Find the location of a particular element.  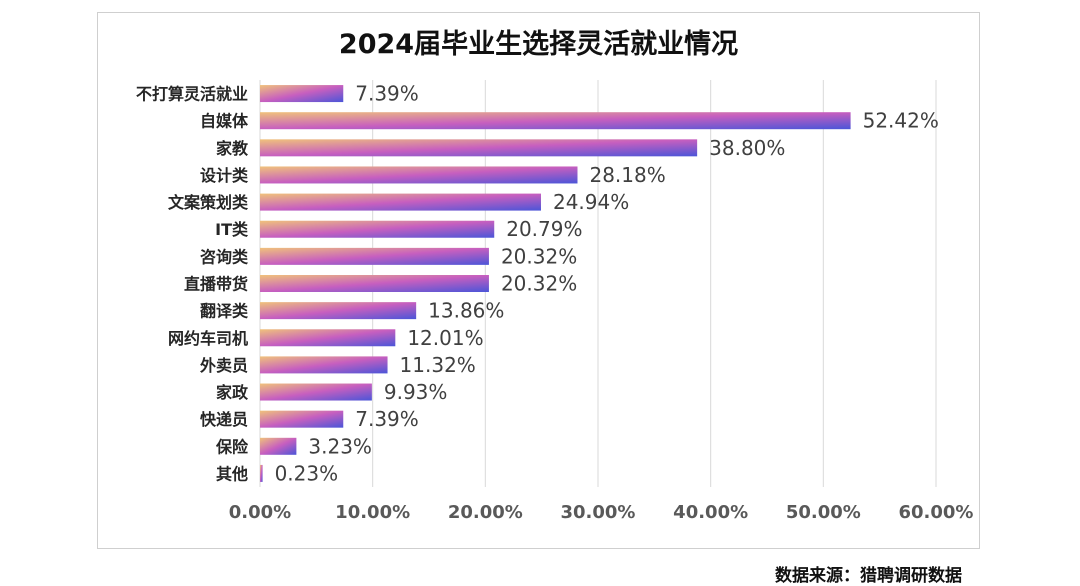

category-label: 自媒体 is located at coordinates (224, 121).